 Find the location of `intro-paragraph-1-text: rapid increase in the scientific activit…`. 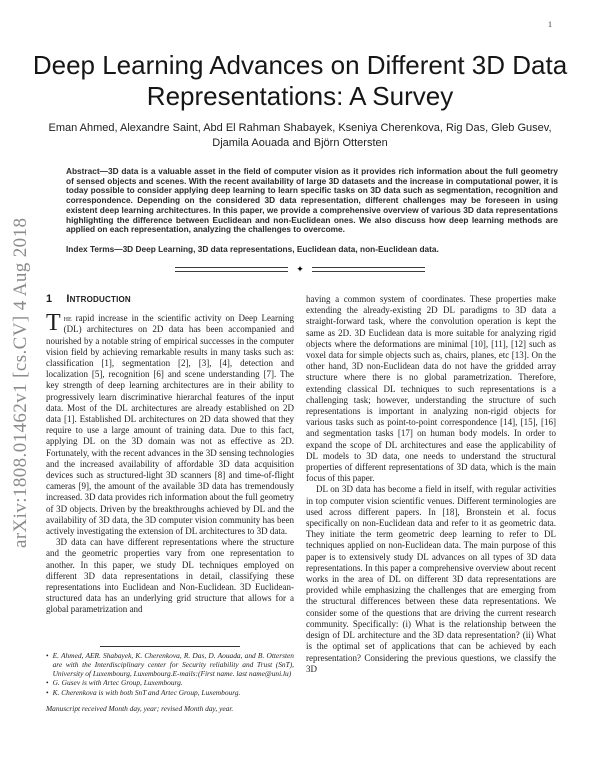

intro-paragraph-1-text: rapid increase in the scientific activit… is located at coordinates (170, 425).